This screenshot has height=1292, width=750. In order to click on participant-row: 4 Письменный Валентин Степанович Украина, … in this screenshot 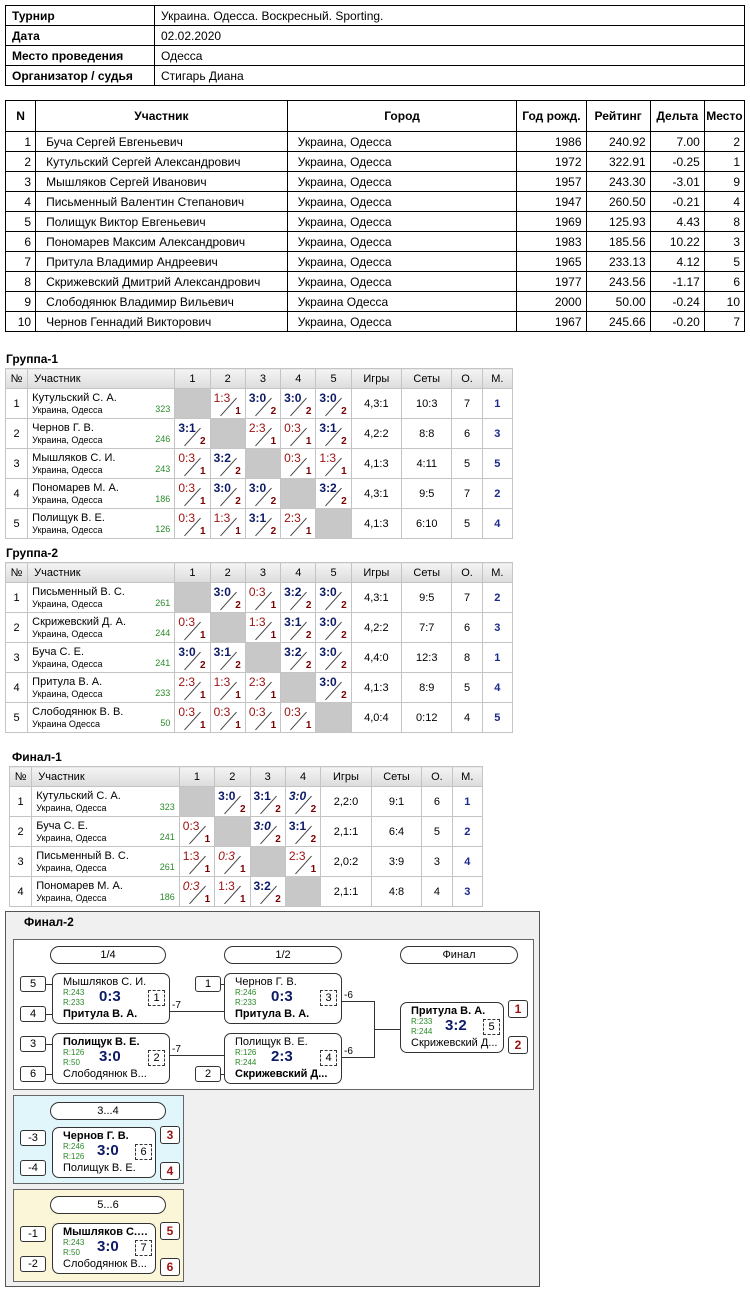, I will do `click(375, 201)`.